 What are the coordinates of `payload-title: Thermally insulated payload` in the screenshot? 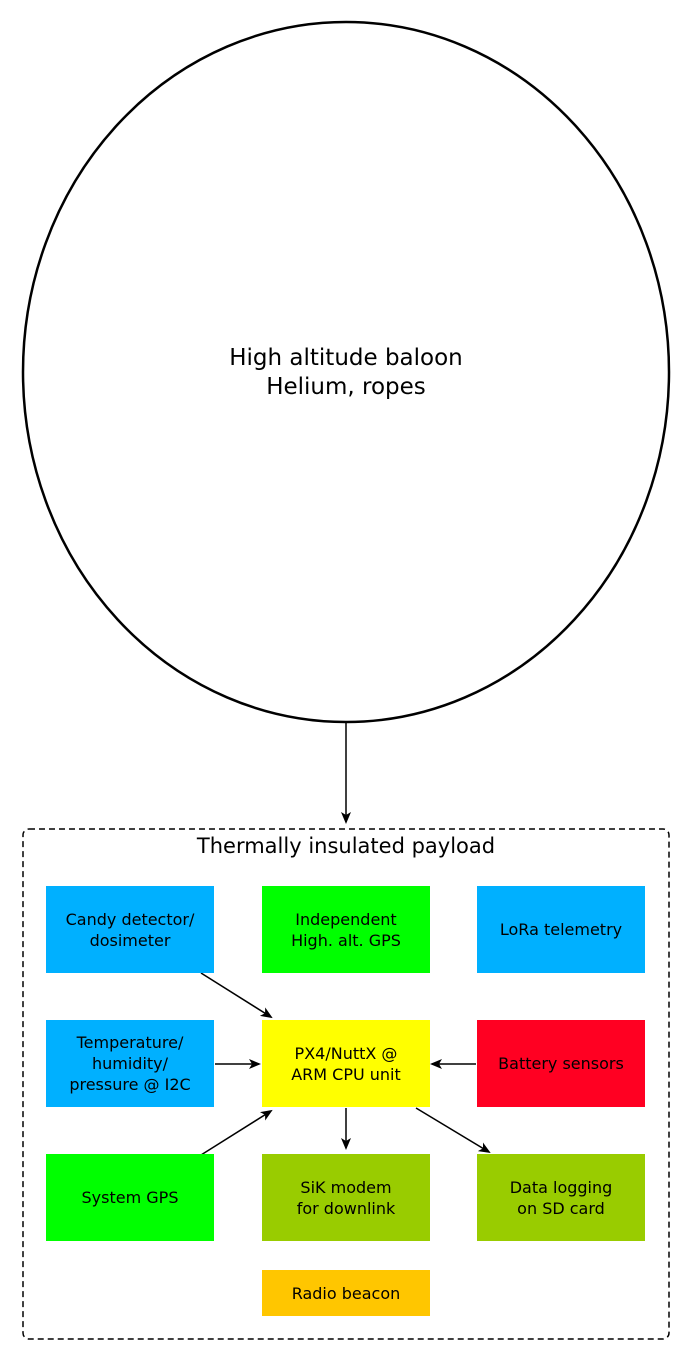 It's located at (346, 846).